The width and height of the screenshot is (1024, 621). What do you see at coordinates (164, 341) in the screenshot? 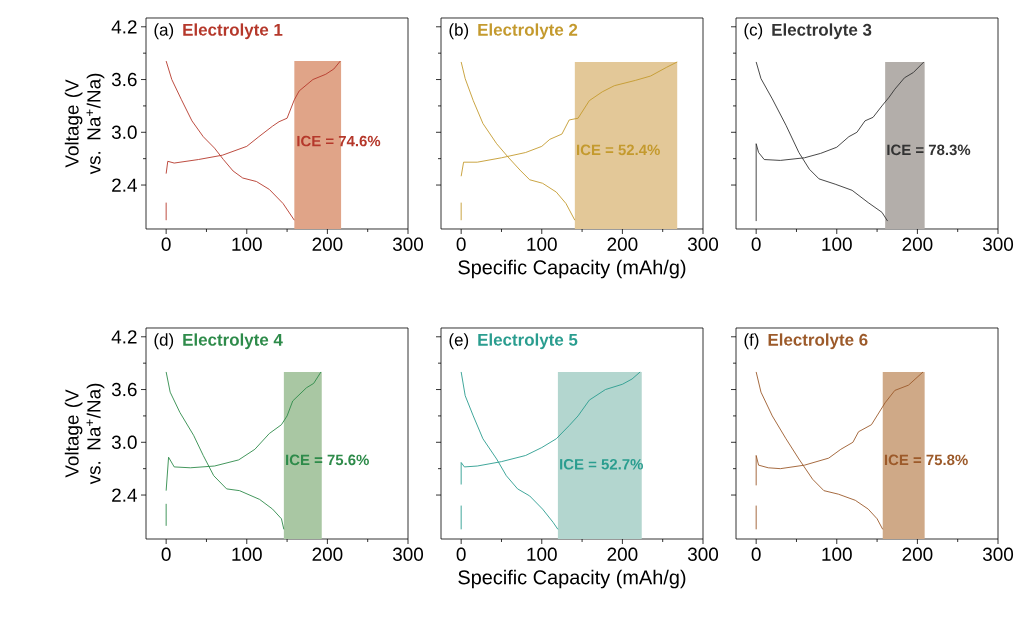
I see `annotation: (d)` at bounding box center [164, 341].